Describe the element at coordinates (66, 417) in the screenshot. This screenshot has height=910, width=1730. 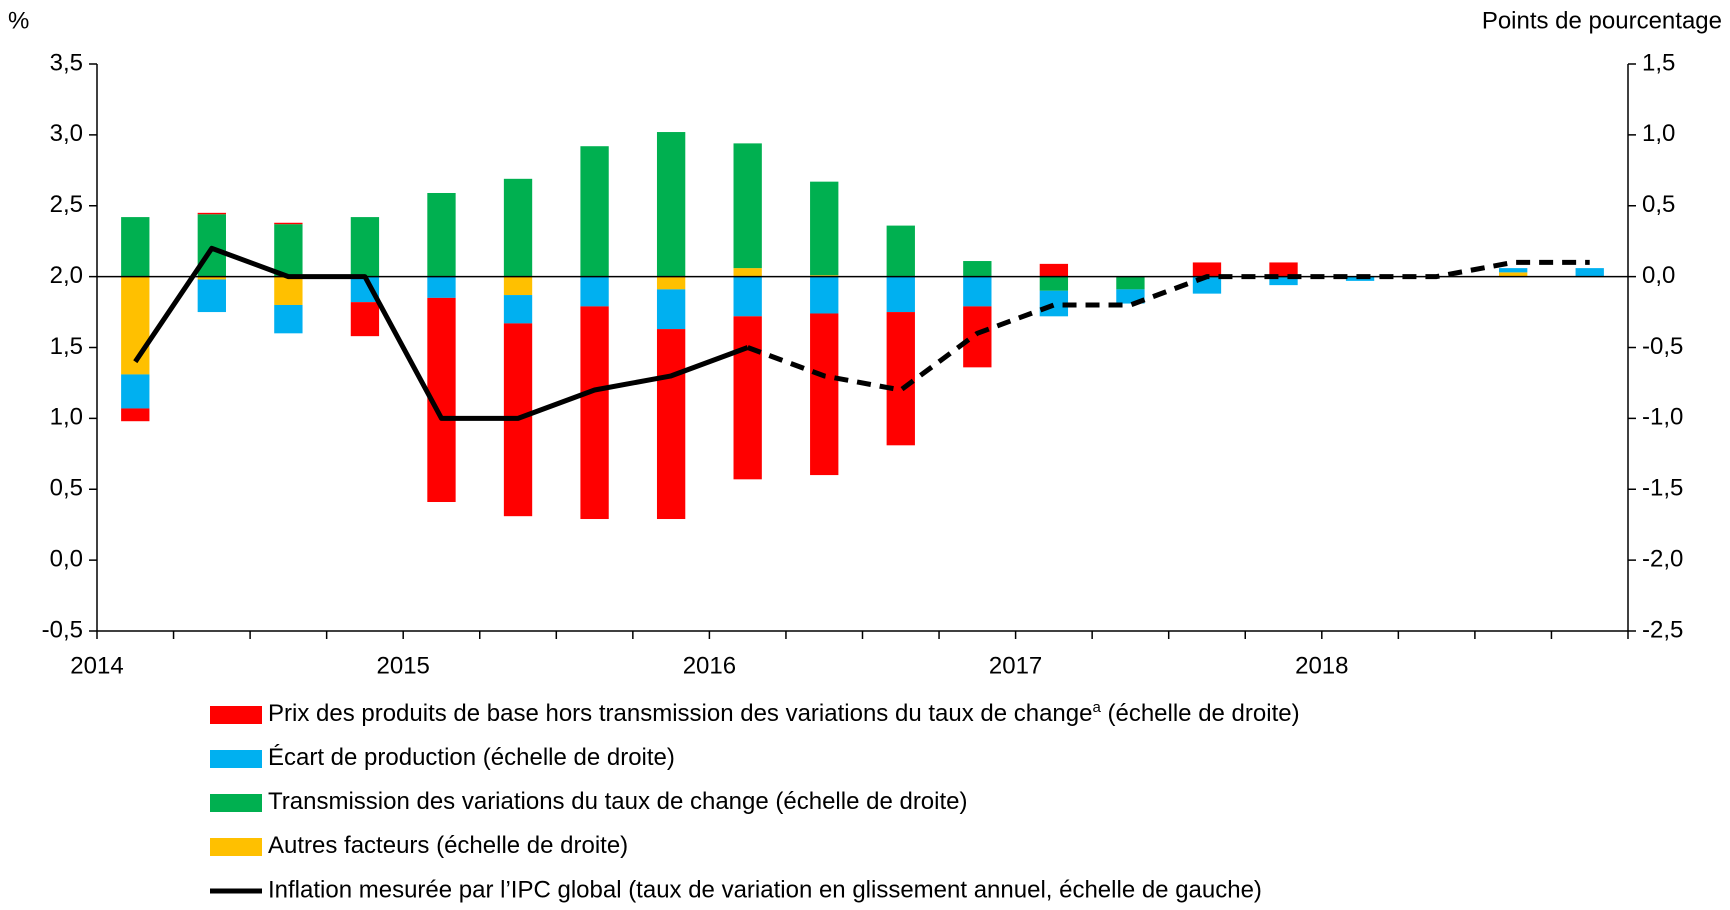
I see `y-tick-label: 1,0` at that location.